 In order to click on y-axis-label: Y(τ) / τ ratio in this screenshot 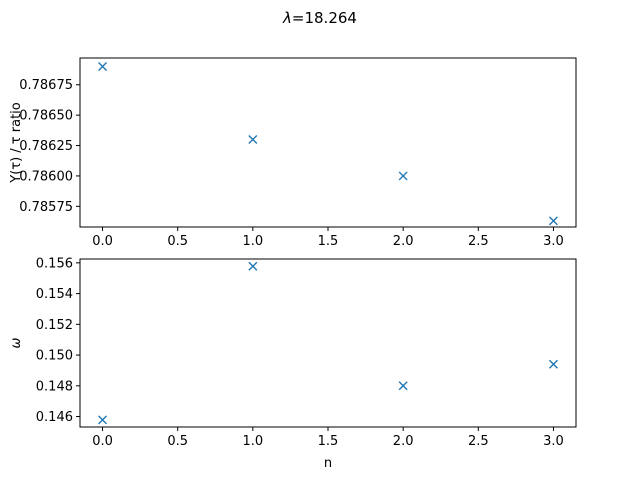, I will do `click(16, 143)`.